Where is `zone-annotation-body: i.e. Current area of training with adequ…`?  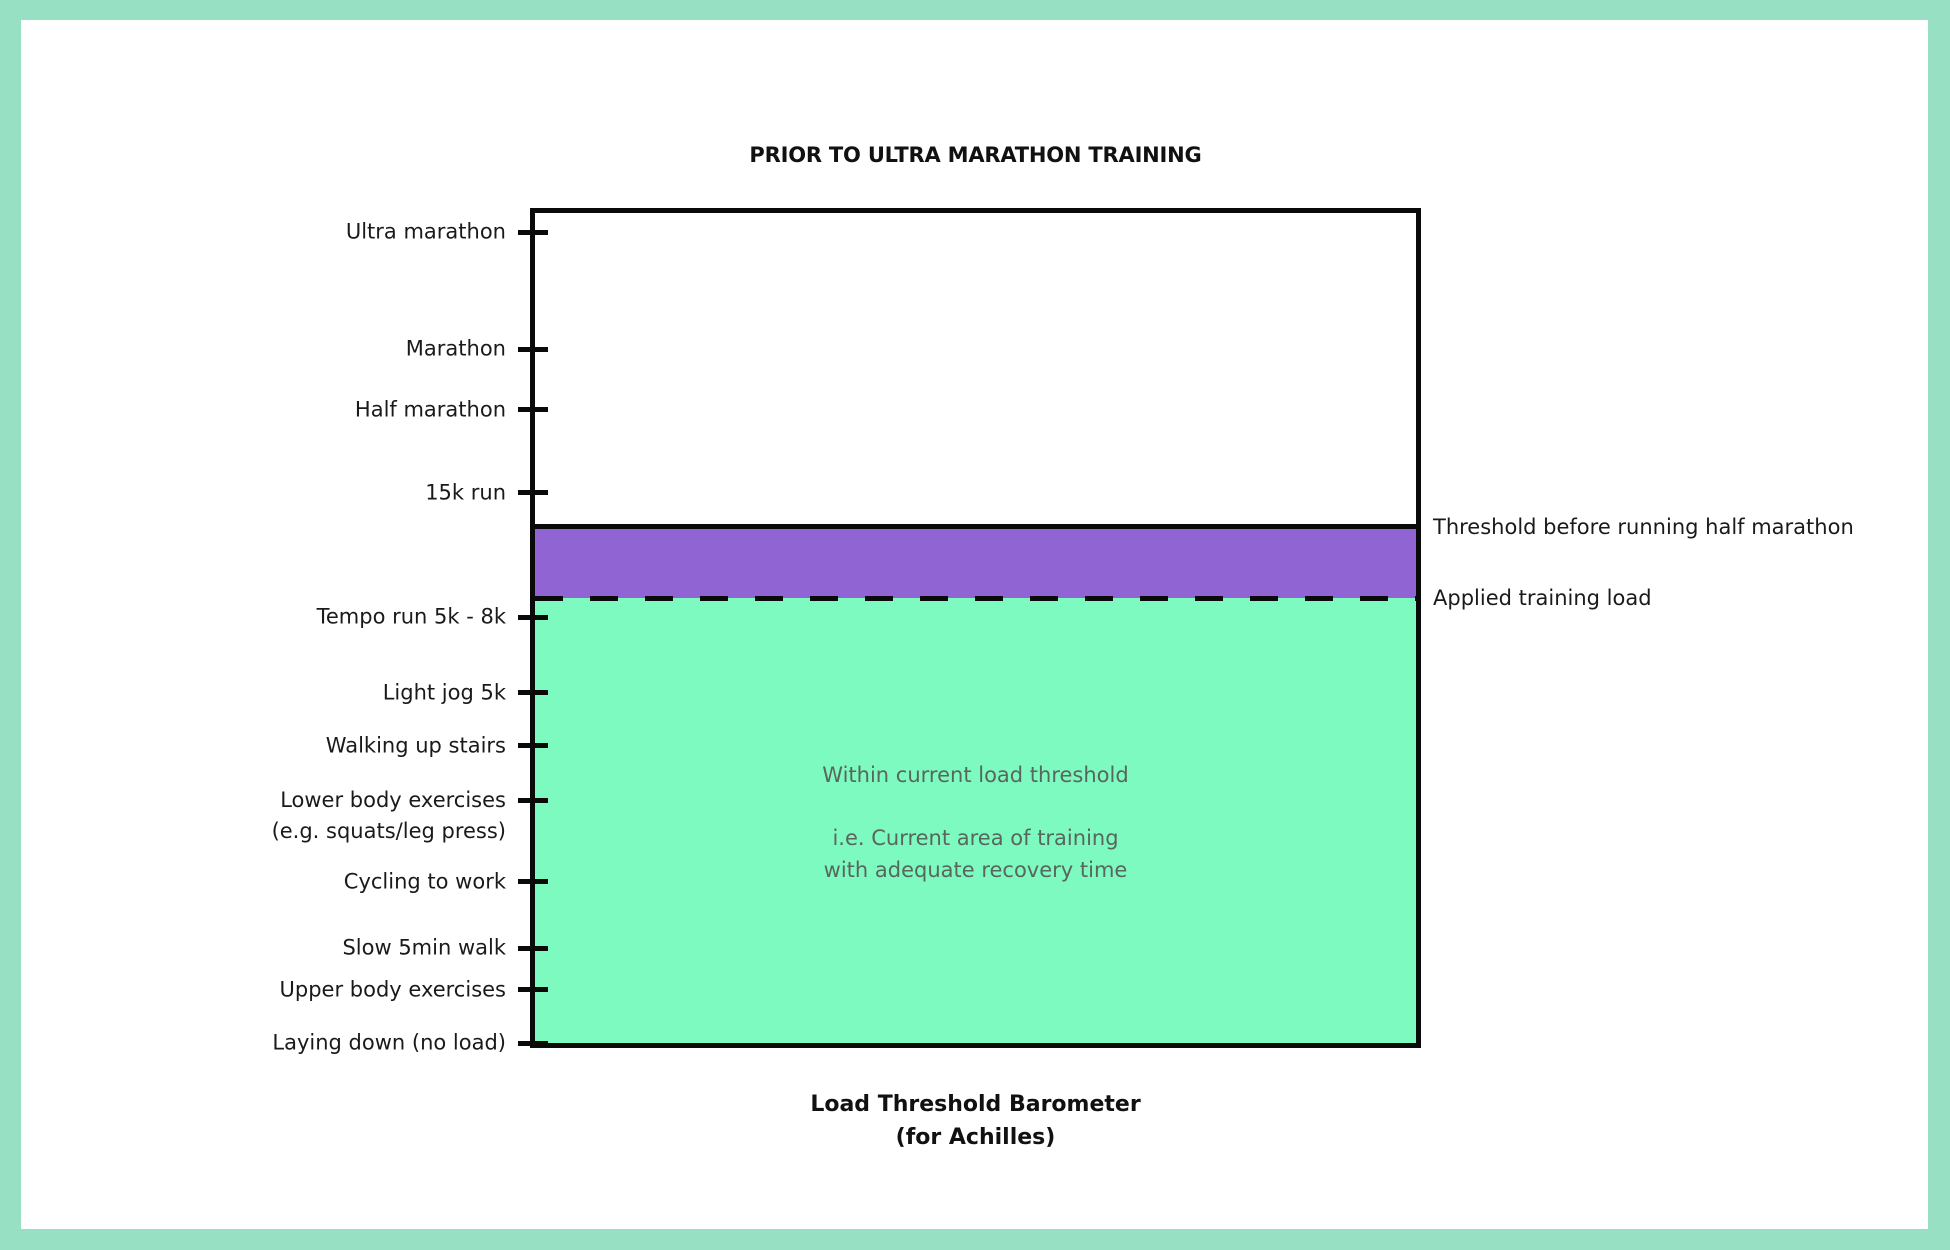 zone-annotation-body: i.e. Current area of training with adequ… is located at coordinates (975, 853).